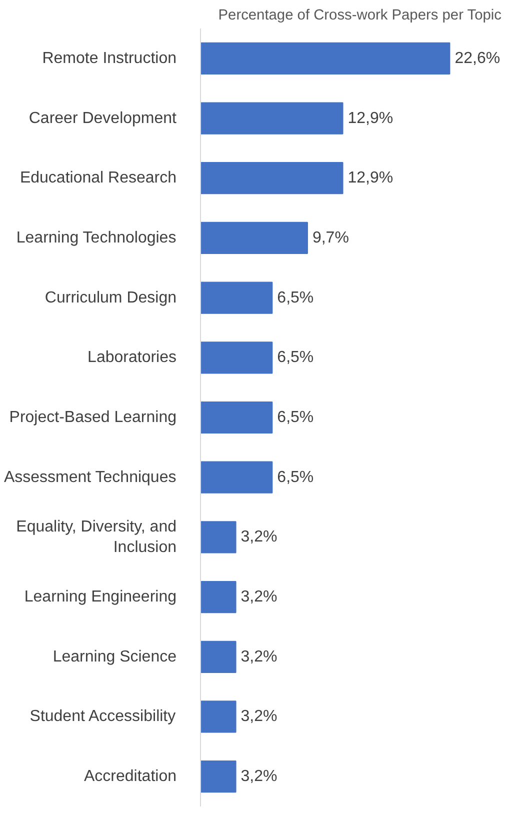 The image size is (529, 816). Describe the element at coordinates (109, 58) in the screenshot. I see `y-tick-label: Remote Instruction` at that location.